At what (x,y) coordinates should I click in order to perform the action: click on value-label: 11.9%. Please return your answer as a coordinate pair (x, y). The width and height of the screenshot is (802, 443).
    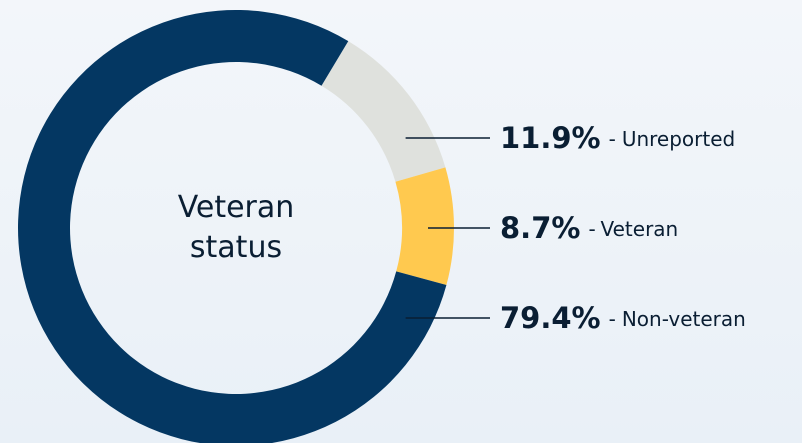
    Looking at the image, I should click on (550, 138).